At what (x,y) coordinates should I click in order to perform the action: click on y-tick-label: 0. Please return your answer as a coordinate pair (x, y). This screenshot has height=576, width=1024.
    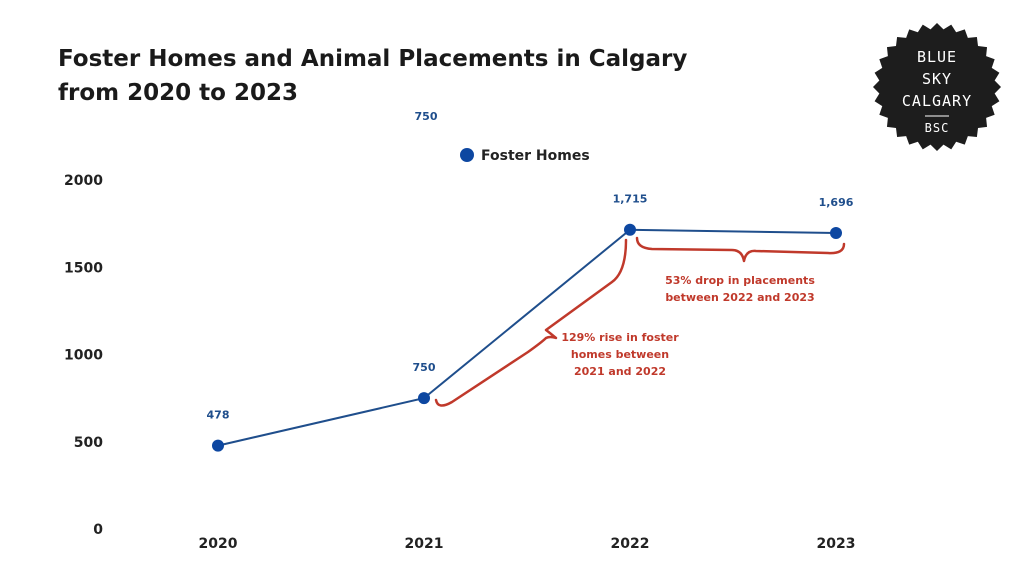
    Looking at the image, I should click on (98, 530).